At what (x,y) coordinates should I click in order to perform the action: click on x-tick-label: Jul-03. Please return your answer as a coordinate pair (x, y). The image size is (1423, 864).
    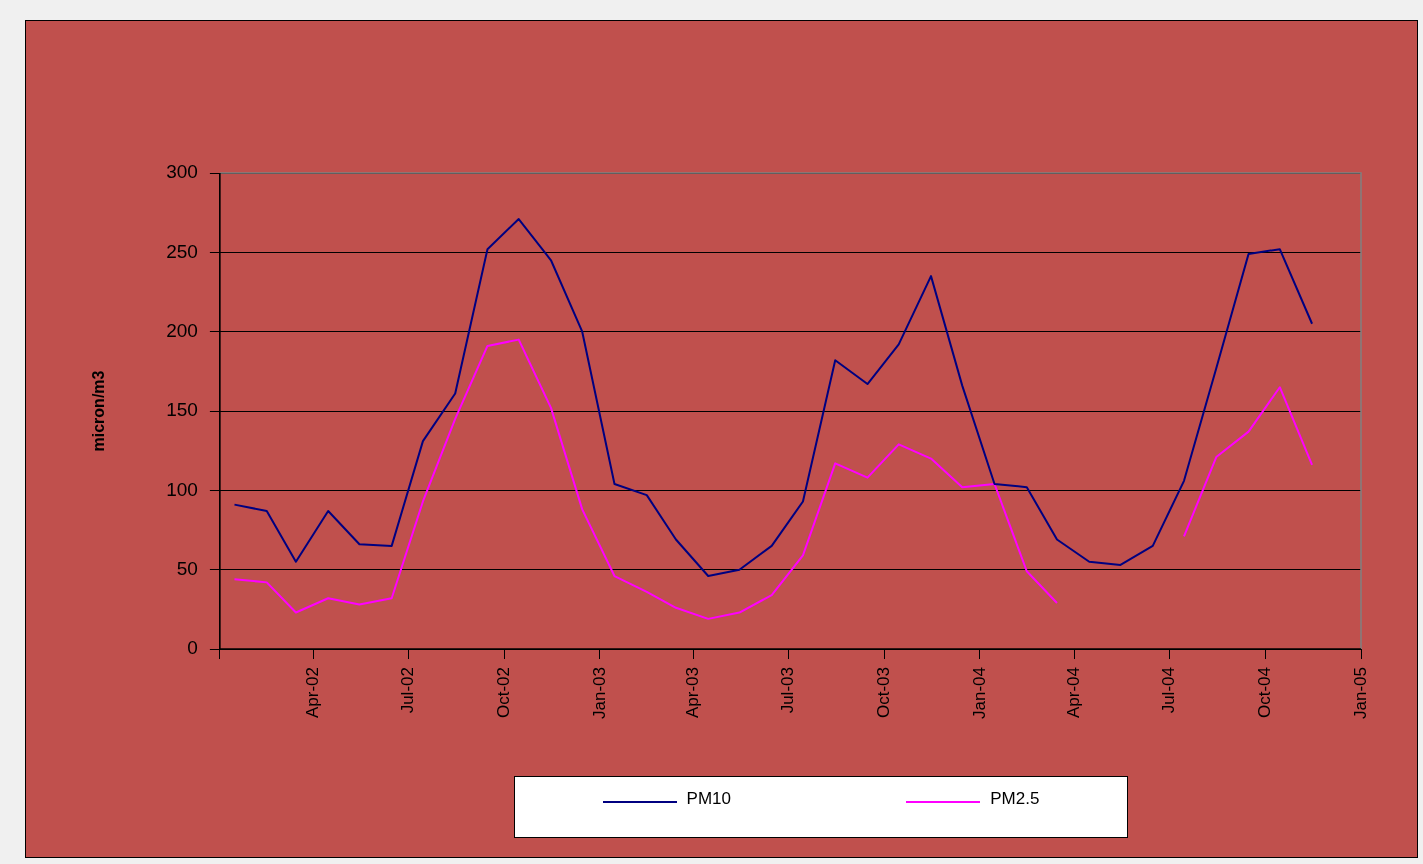
    Looking at the image, I should click on (788, 690).